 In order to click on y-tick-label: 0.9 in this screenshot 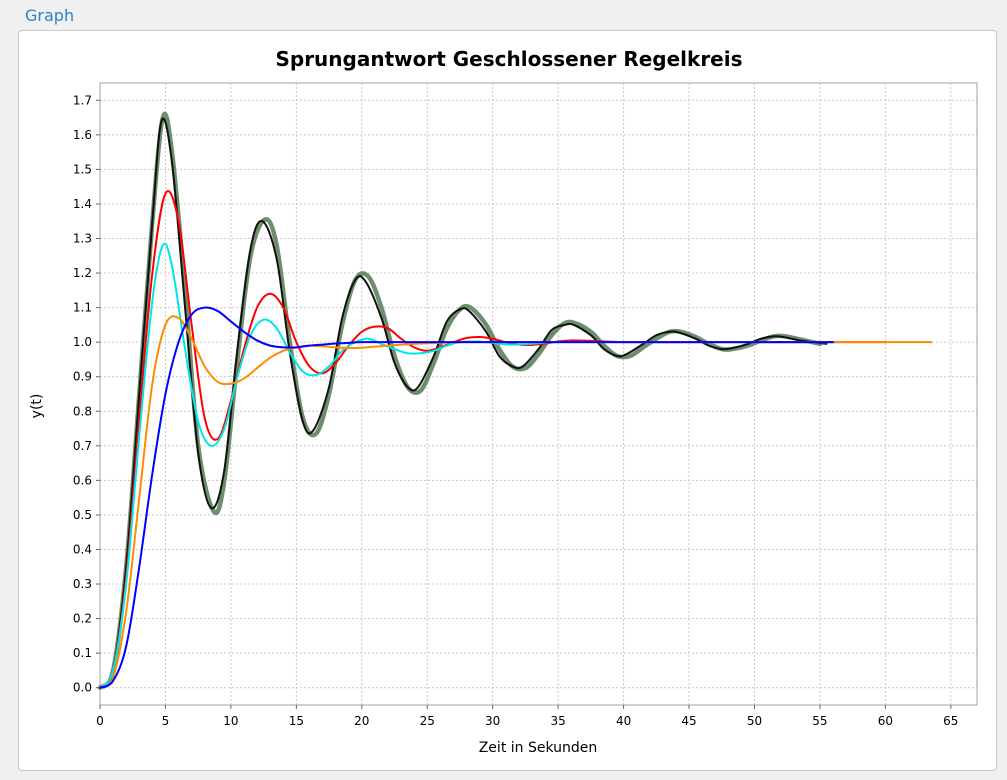, I will do `click(82, 377)`.